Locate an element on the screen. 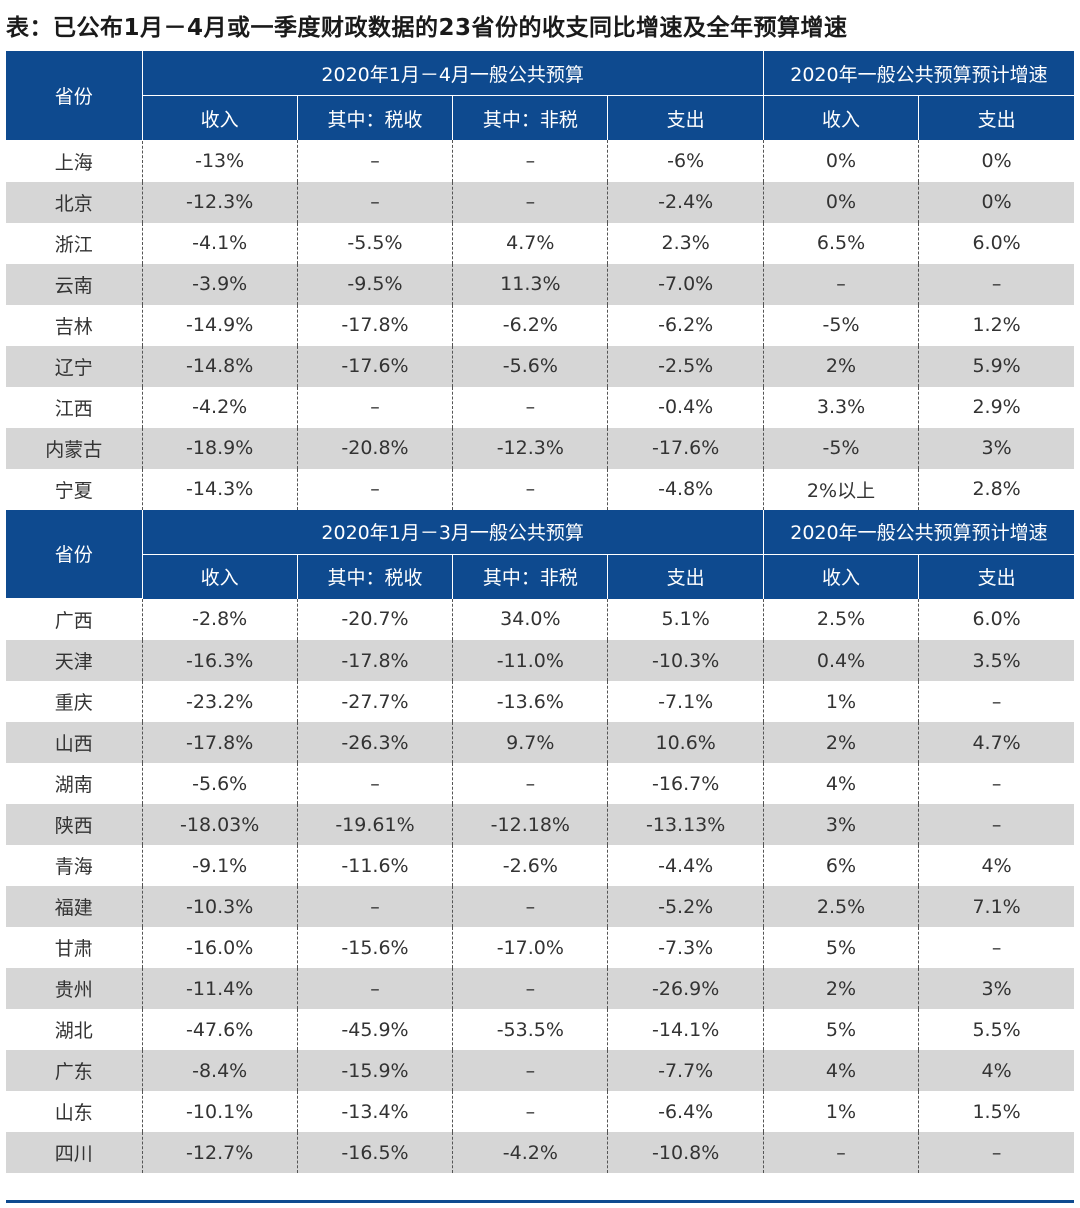 The width and height of the screenshot is (1080, 1208). province-cell: 四川 is located at coordinates (74, 1152).